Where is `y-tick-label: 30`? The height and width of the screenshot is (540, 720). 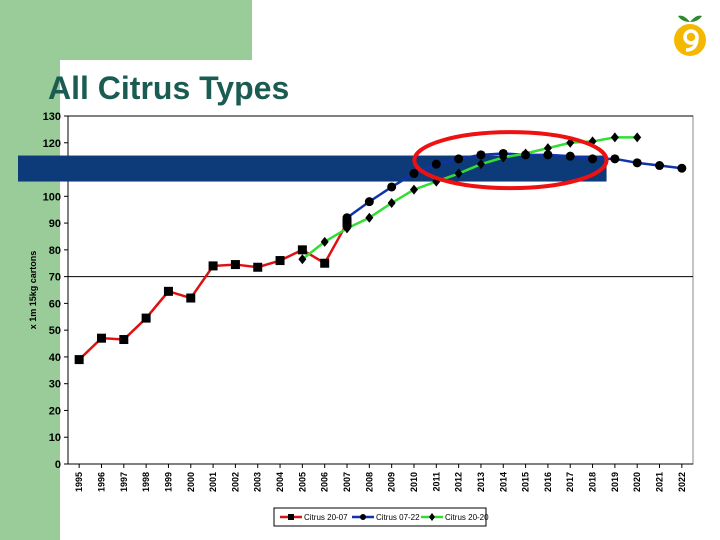
y-tick-label: 30 is located at coordinates (55, 385).